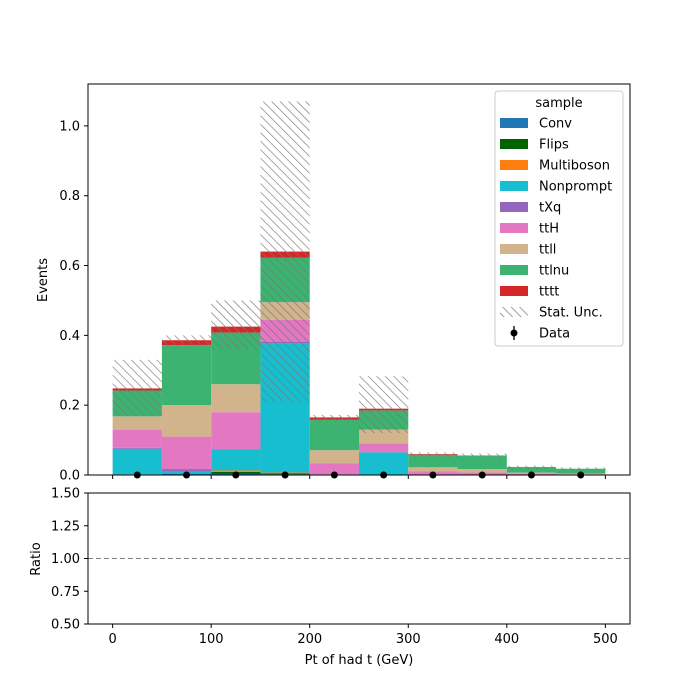  What do you see at coordinates (514, 186) in the screenshot?
I see `legend-swatch-nonprompt` at bounding box center [514, 186].